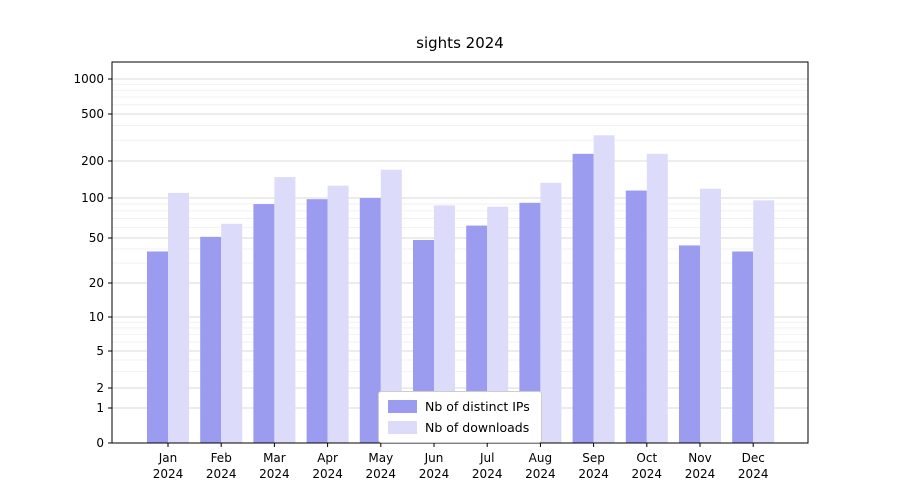 This screenshot has width=900, height=500. What do you see at coordinates (689, 344) in the screenshot?
I see `bar-ips-nov` at bounding box center [689, 344].